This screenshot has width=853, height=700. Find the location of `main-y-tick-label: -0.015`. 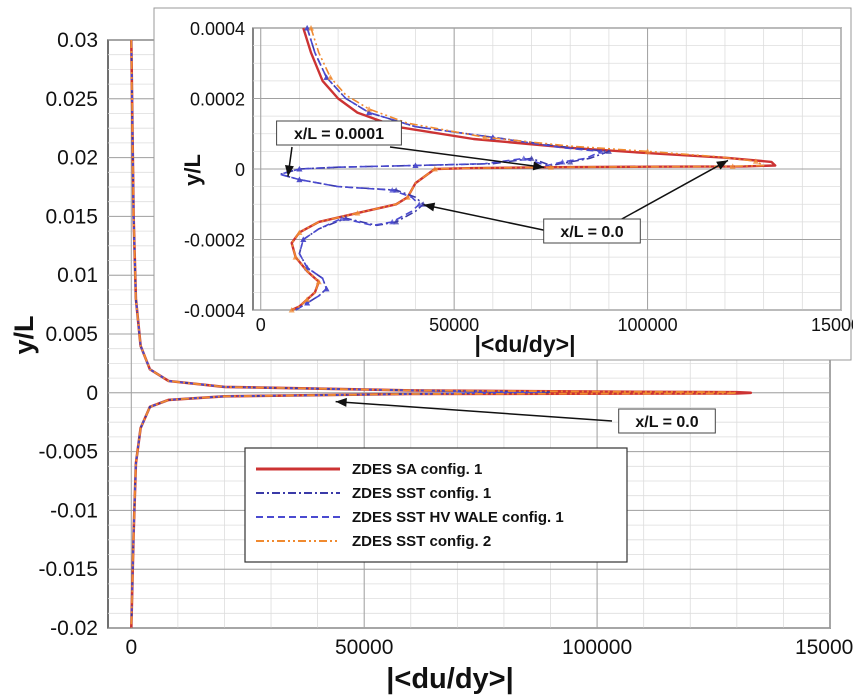

main-y-tick-label: -0.015 is located at coordinates (68, 569).